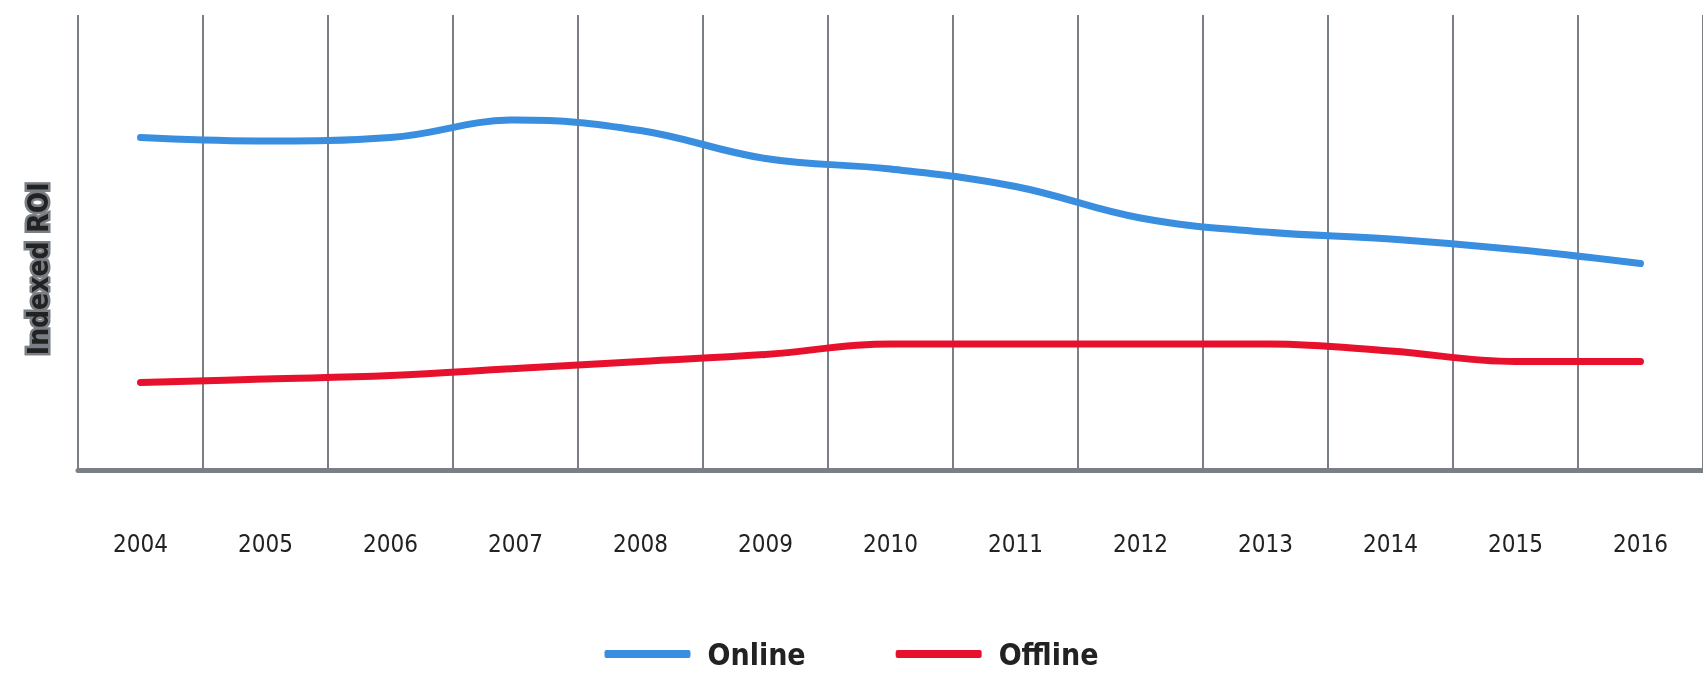 Image resolution: width=1703 pixels, height=684 pixels. Describe the element at coordinates (640, 544) in the screenshot. I see `x-tick-label: 2008` at that location.